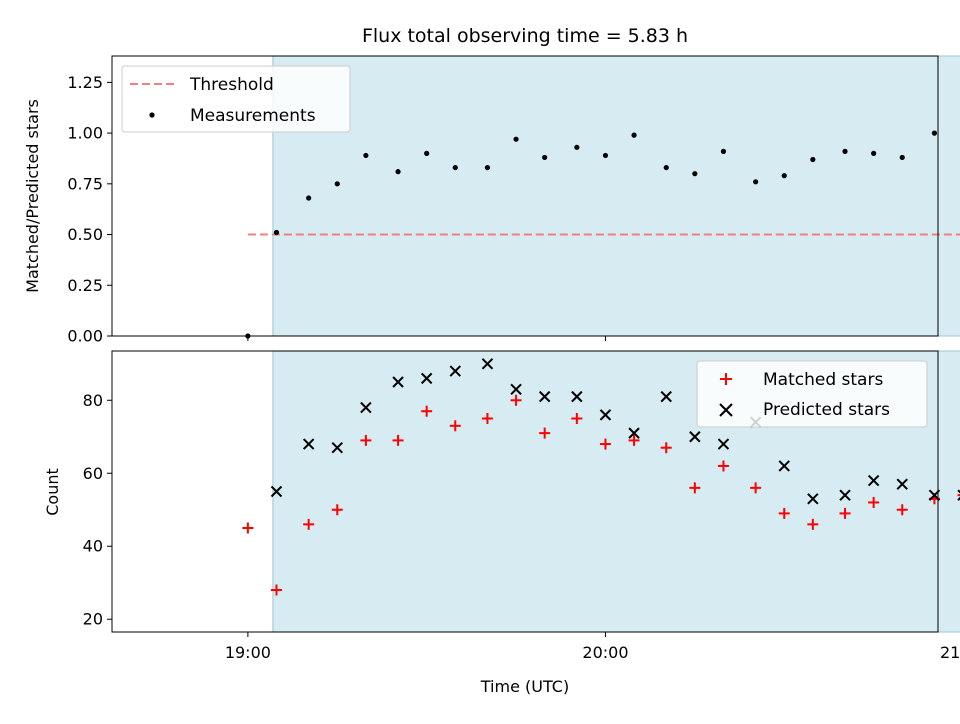 The width and height of the screenshot is (960, 724). Describe the element at coordinates (823, 380) in the screenshot. I see `legend-matched-label: Matched stars` at that location.